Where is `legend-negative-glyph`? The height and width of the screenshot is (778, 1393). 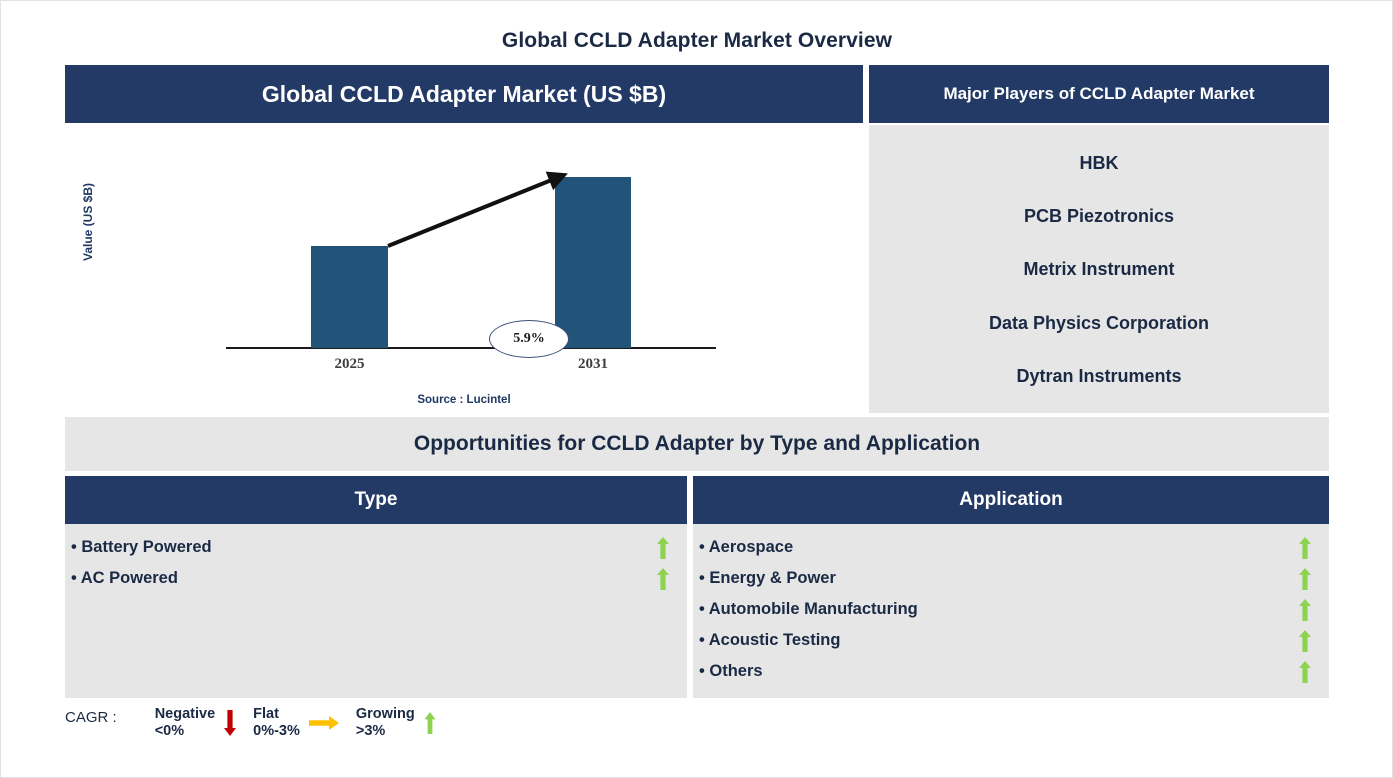
legend-negative-glyph is located at coordinates (230, 723).